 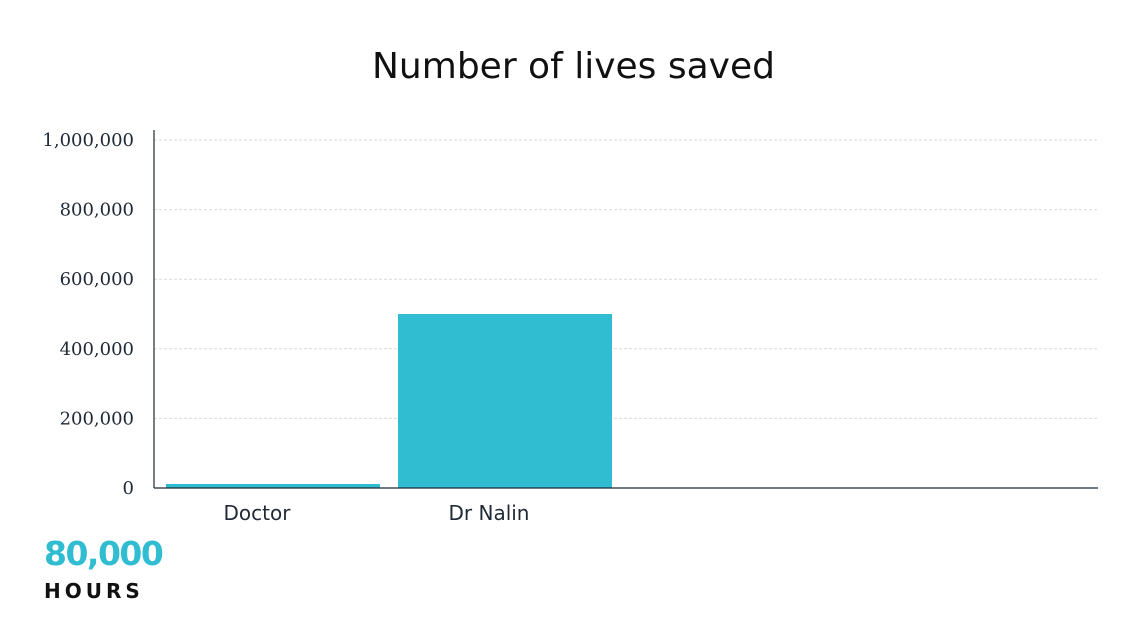 What do you see at coordinates (505, 401) in the screenshot?
I see `bar-dr-nalin` at bounding box center [505, 401].